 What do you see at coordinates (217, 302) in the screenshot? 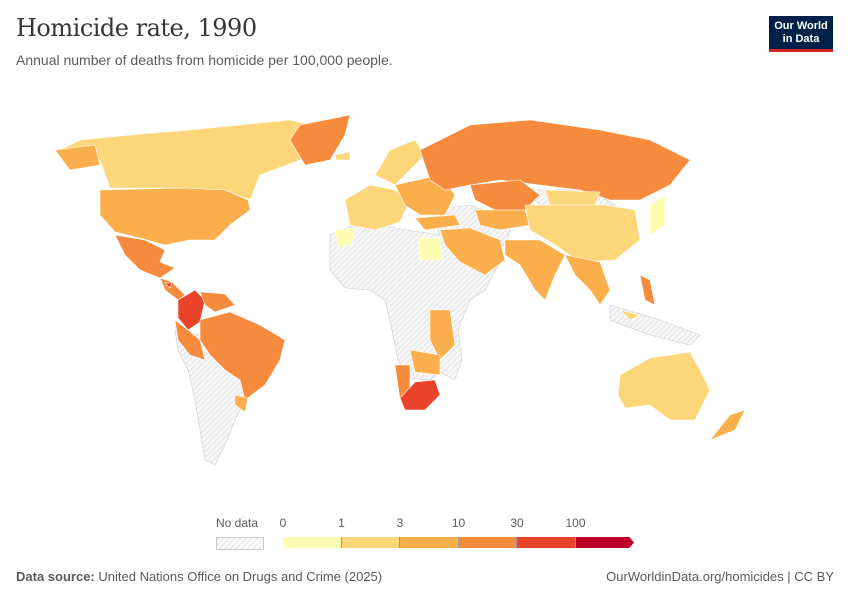
I see `country-venezuela` at bounding box center [217, 302].